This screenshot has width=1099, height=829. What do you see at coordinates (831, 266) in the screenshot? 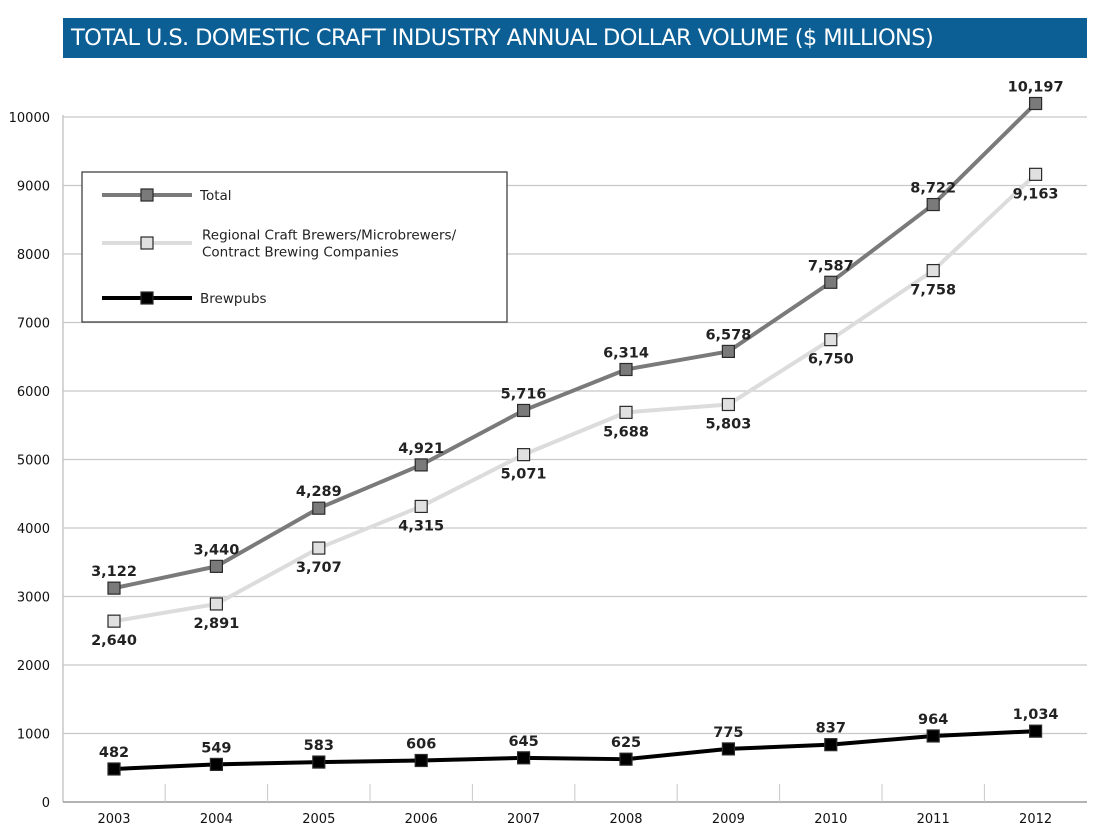
I see `data-label: 7,587` at bounding box center [831, 266].